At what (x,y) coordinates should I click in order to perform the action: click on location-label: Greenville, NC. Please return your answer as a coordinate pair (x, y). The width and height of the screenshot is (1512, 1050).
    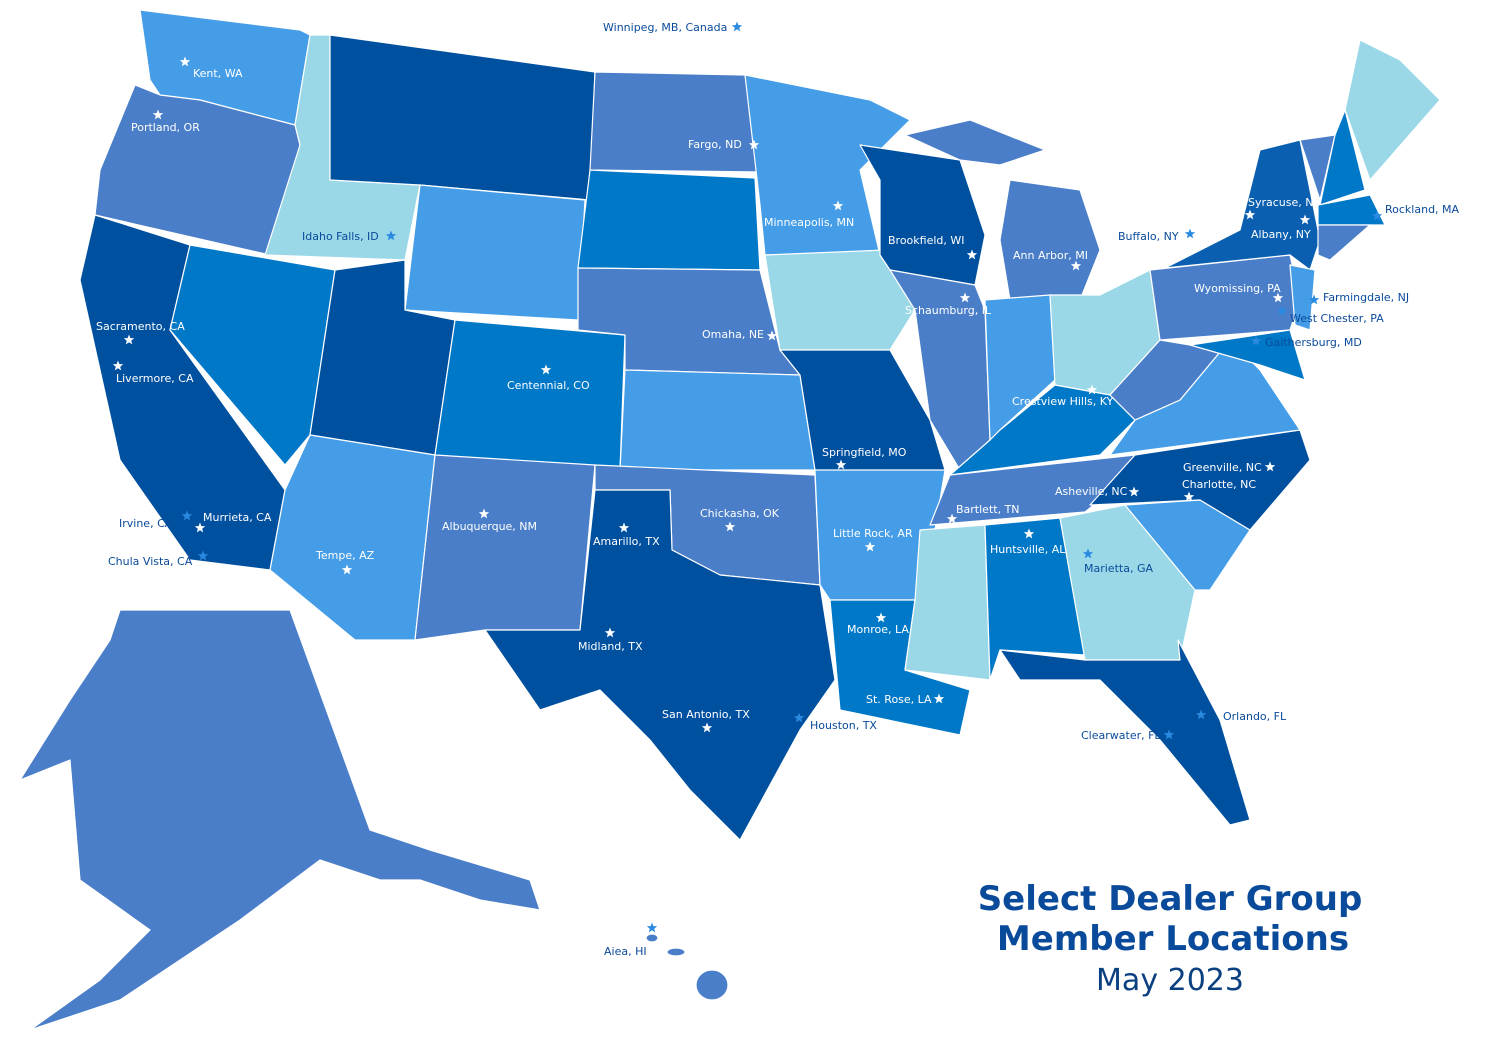
    Looking at the image, I should click on (1222, 467).